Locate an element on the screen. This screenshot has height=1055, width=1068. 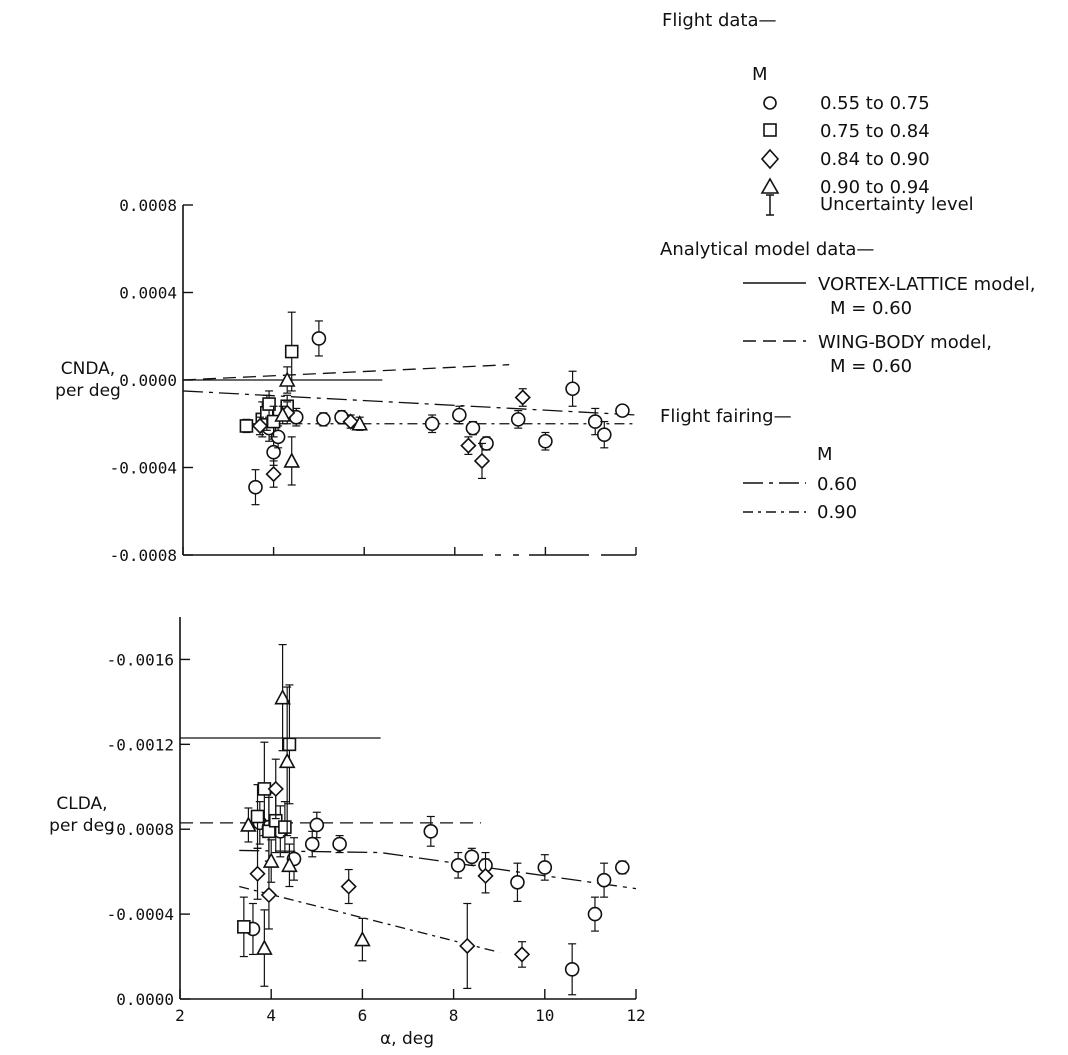
legend-item-label: VORTEX-LATTICE model, is located at coordinates (926, 284).